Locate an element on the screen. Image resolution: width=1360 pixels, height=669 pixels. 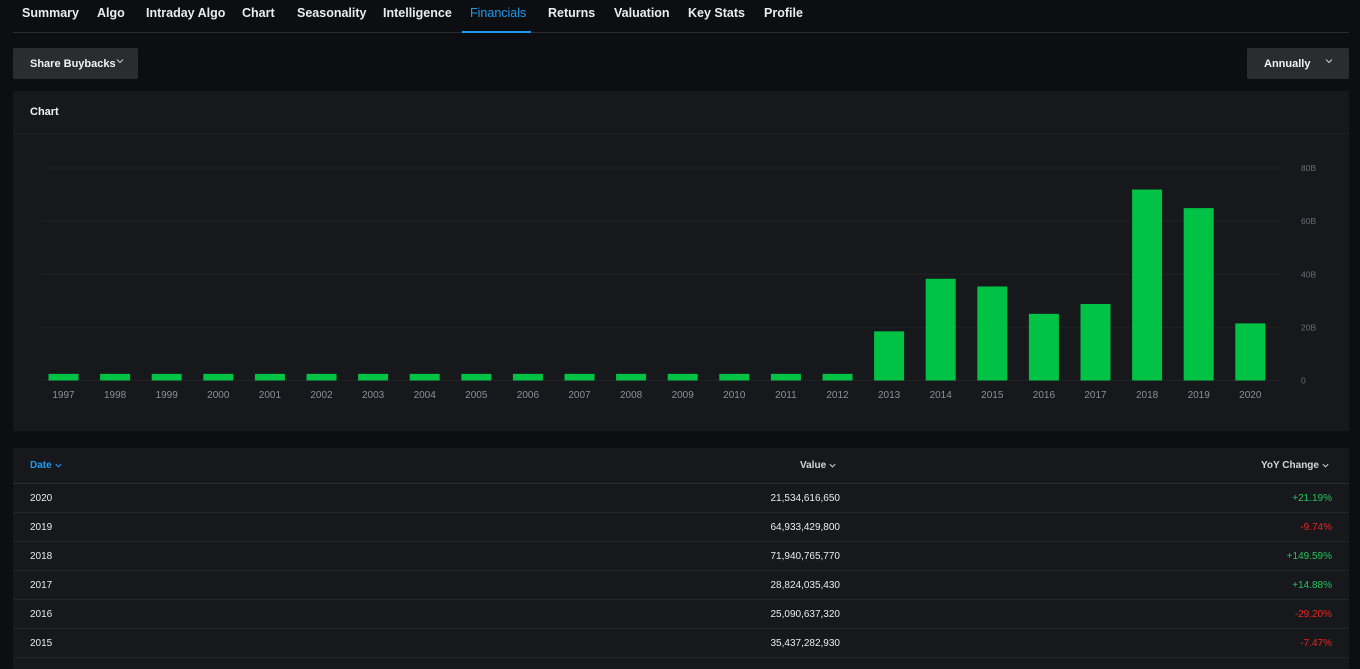
bar-2002 is located at coordinates (321, 377).